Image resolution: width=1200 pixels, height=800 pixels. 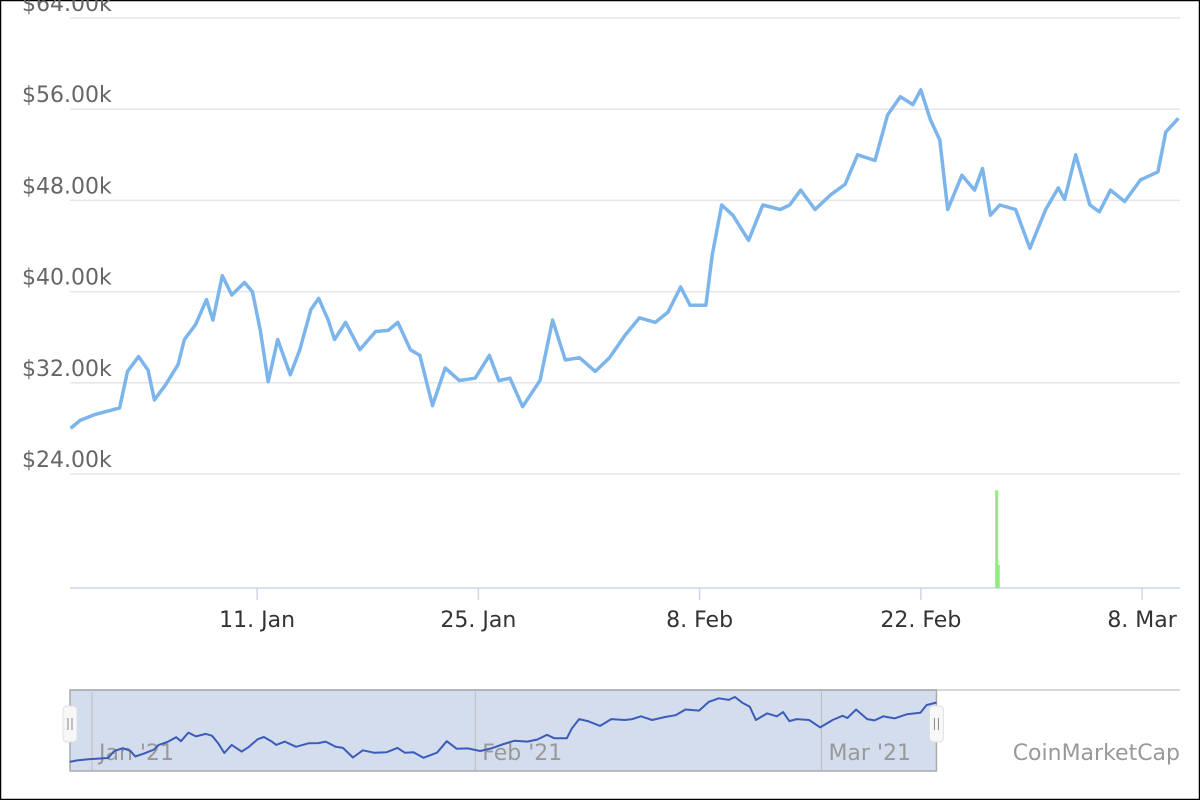 What do you see at coordinates (1096, 753) in the screenshot?
I see `credits: CoinMarketCap` at bounding box center [1096, 753].